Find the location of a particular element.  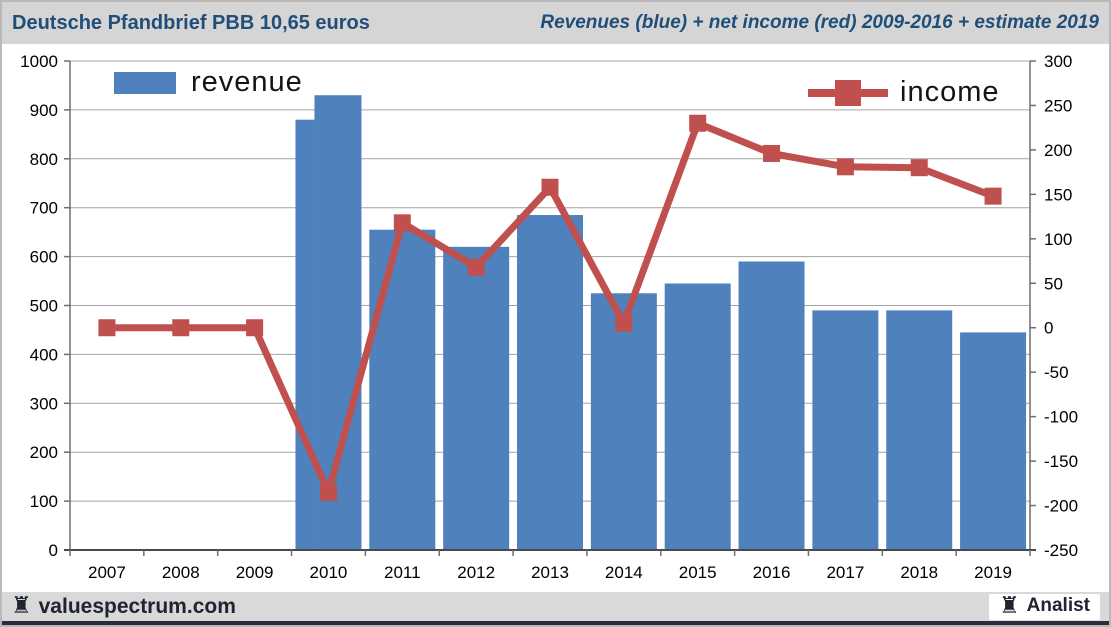

bar-2013 is located at coordinates (550, 382).